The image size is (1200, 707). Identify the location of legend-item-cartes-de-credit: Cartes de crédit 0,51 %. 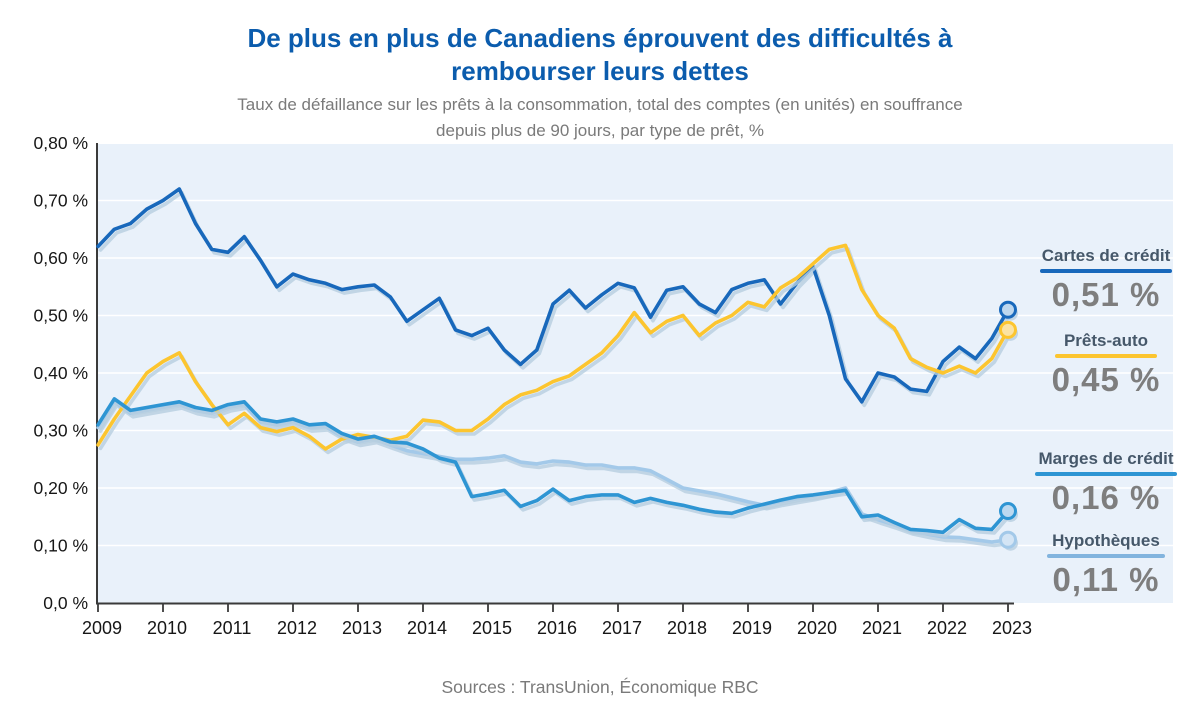
(1106, 280).